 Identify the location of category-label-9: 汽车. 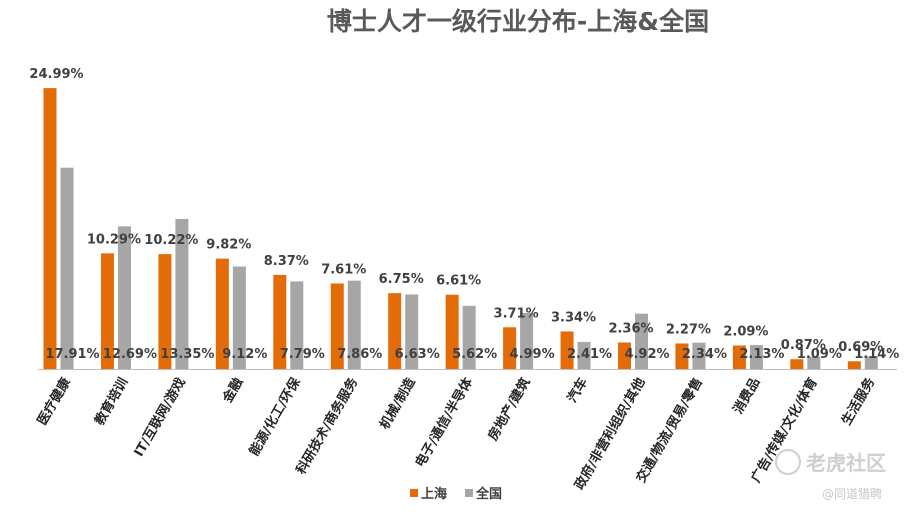
(577, 390).